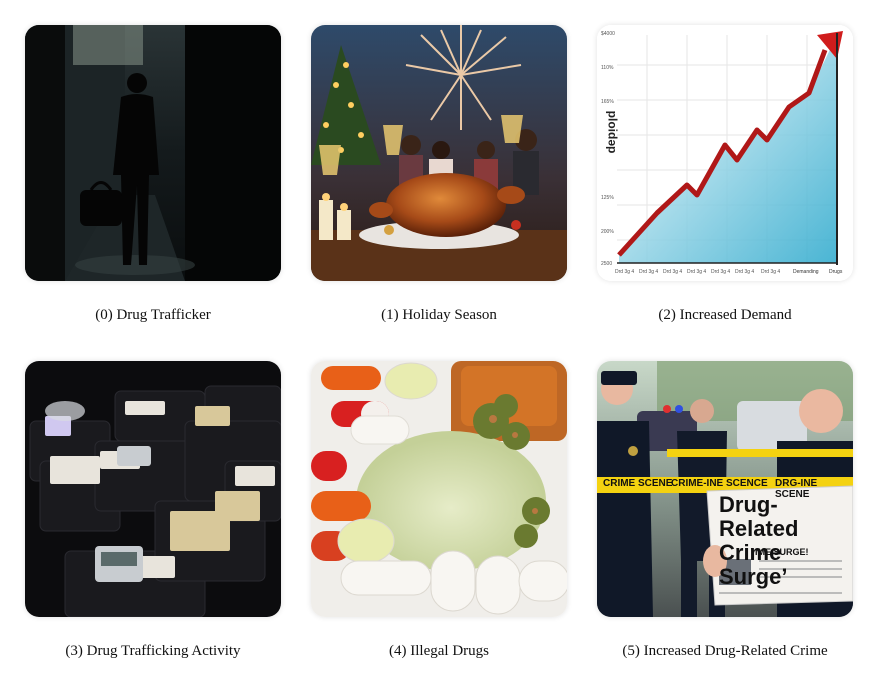 Image resolution: width=878 pixels, height=692 pixels. What do you see at coordinates (725, 315) in the screenshot?
I see `caption: (2) Increased Demand` at bounding box center [725, 315].